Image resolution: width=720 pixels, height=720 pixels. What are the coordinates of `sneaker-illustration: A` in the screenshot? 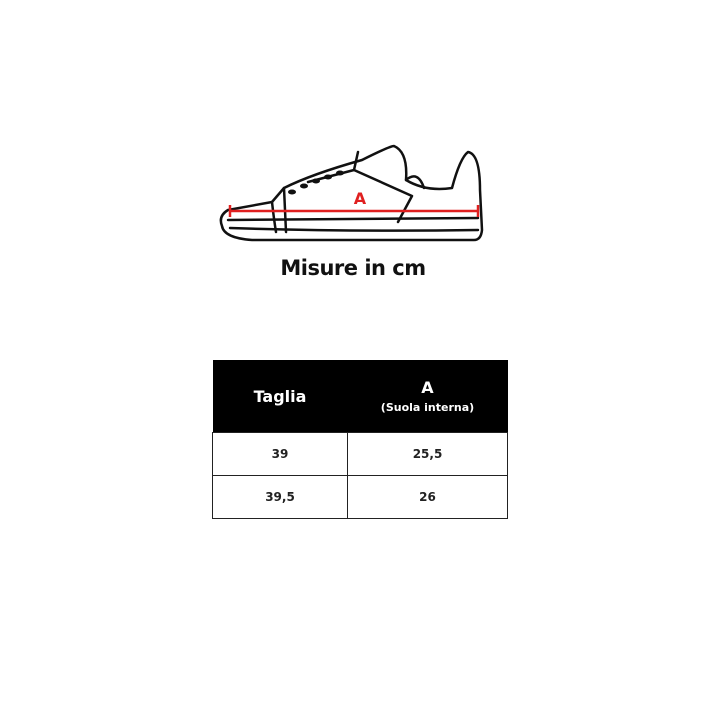 It's located at (351, 193).